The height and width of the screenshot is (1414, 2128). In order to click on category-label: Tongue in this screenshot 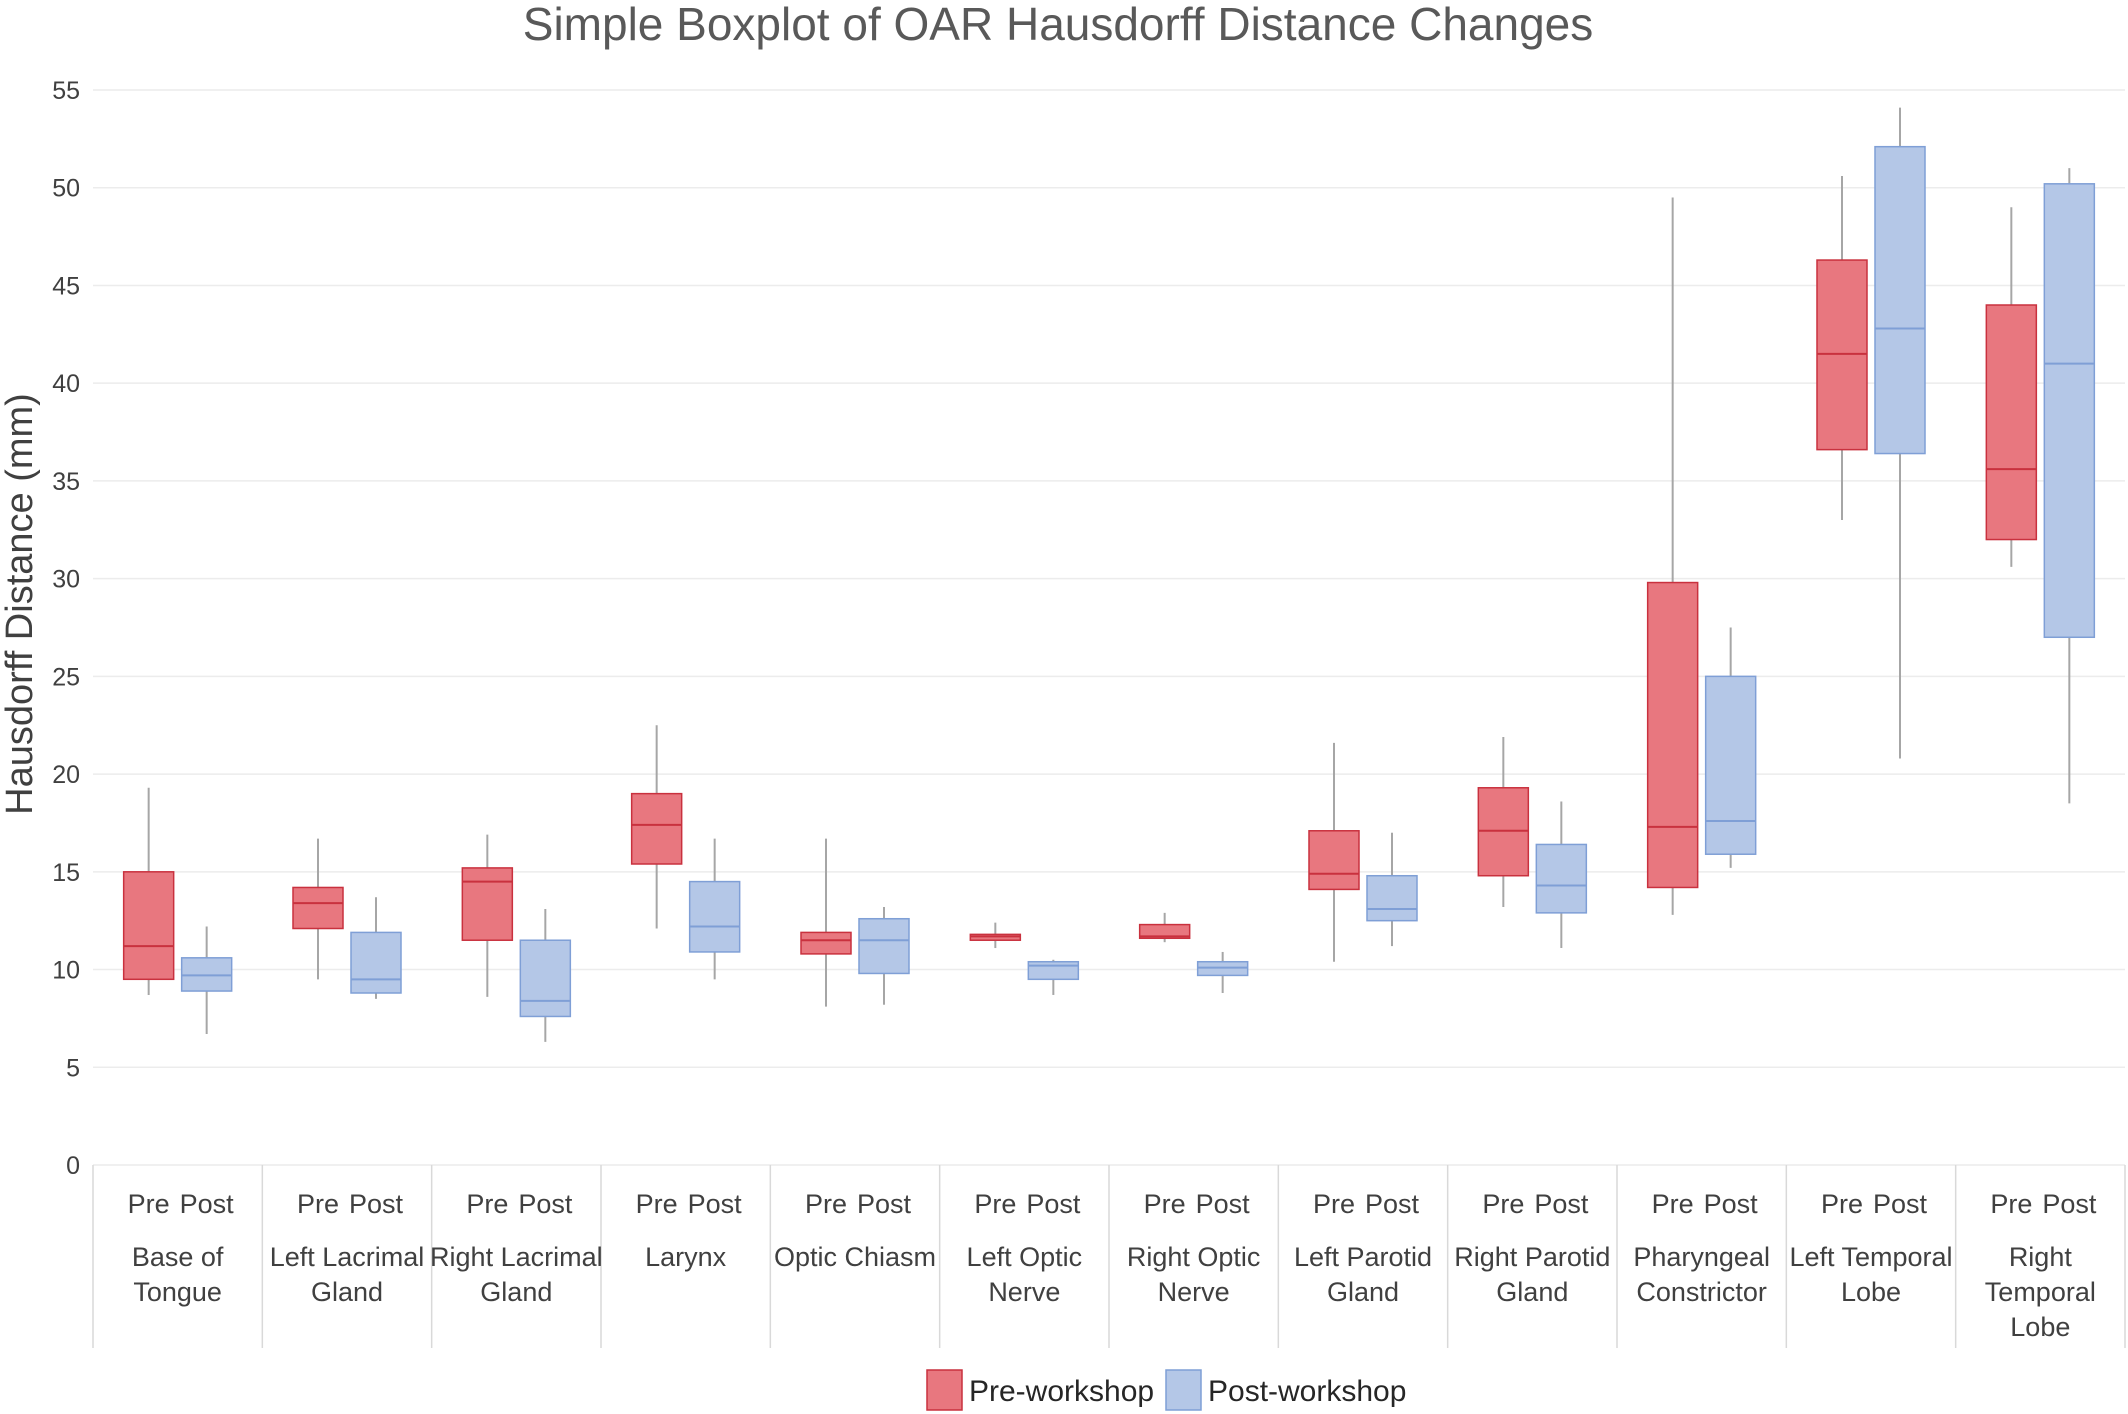, I will do `click(177, 1292)`.